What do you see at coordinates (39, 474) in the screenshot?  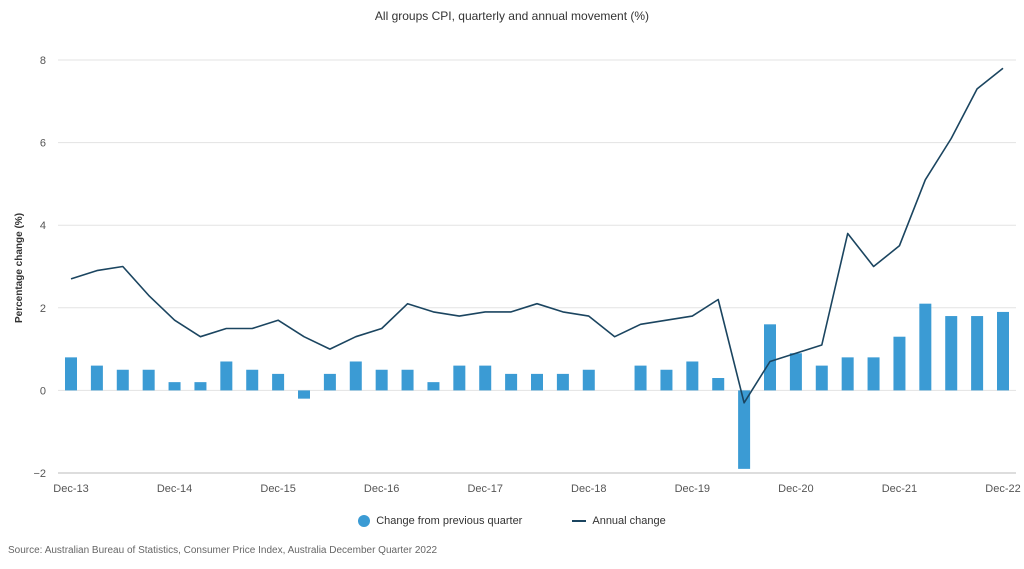 I see `y-tick-label: −2` at bounding box center [39, 474].